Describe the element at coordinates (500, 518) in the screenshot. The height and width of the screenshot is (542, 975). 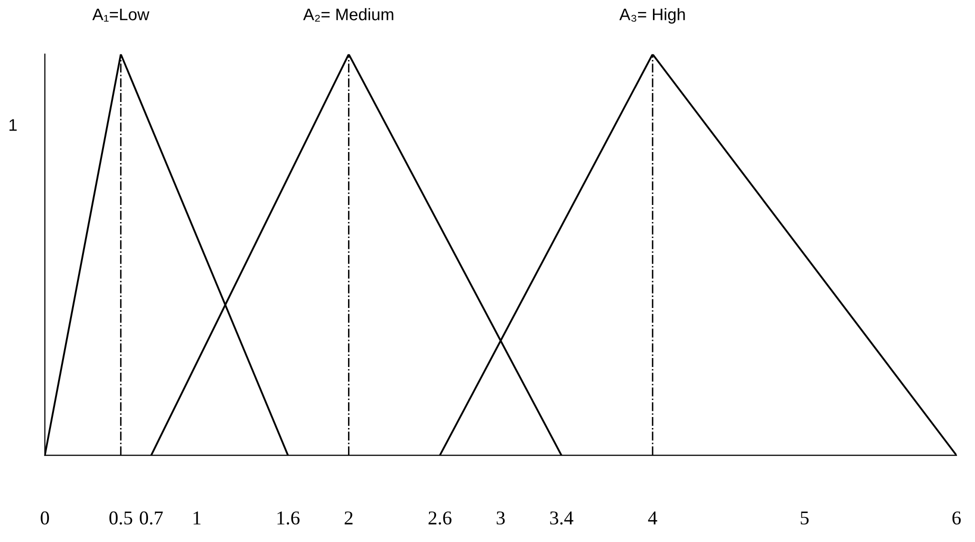
I see `x-tick-label: 3` at that location.